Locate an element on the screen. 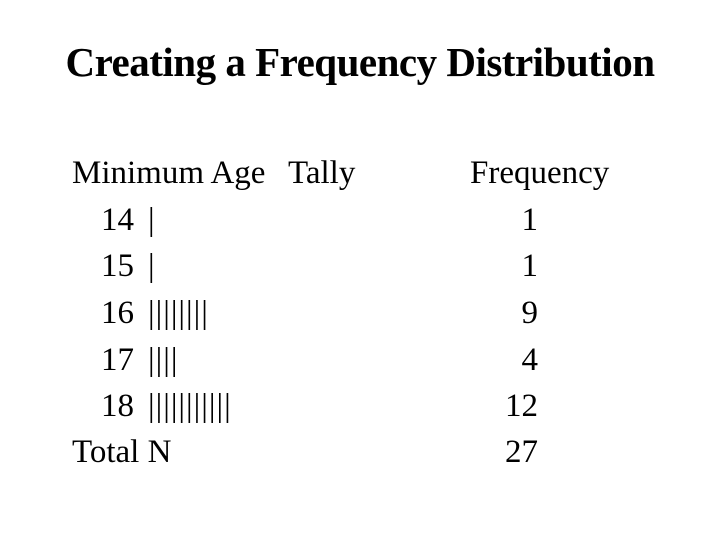  age-cell: 14 is located at coordinates (117, 220).